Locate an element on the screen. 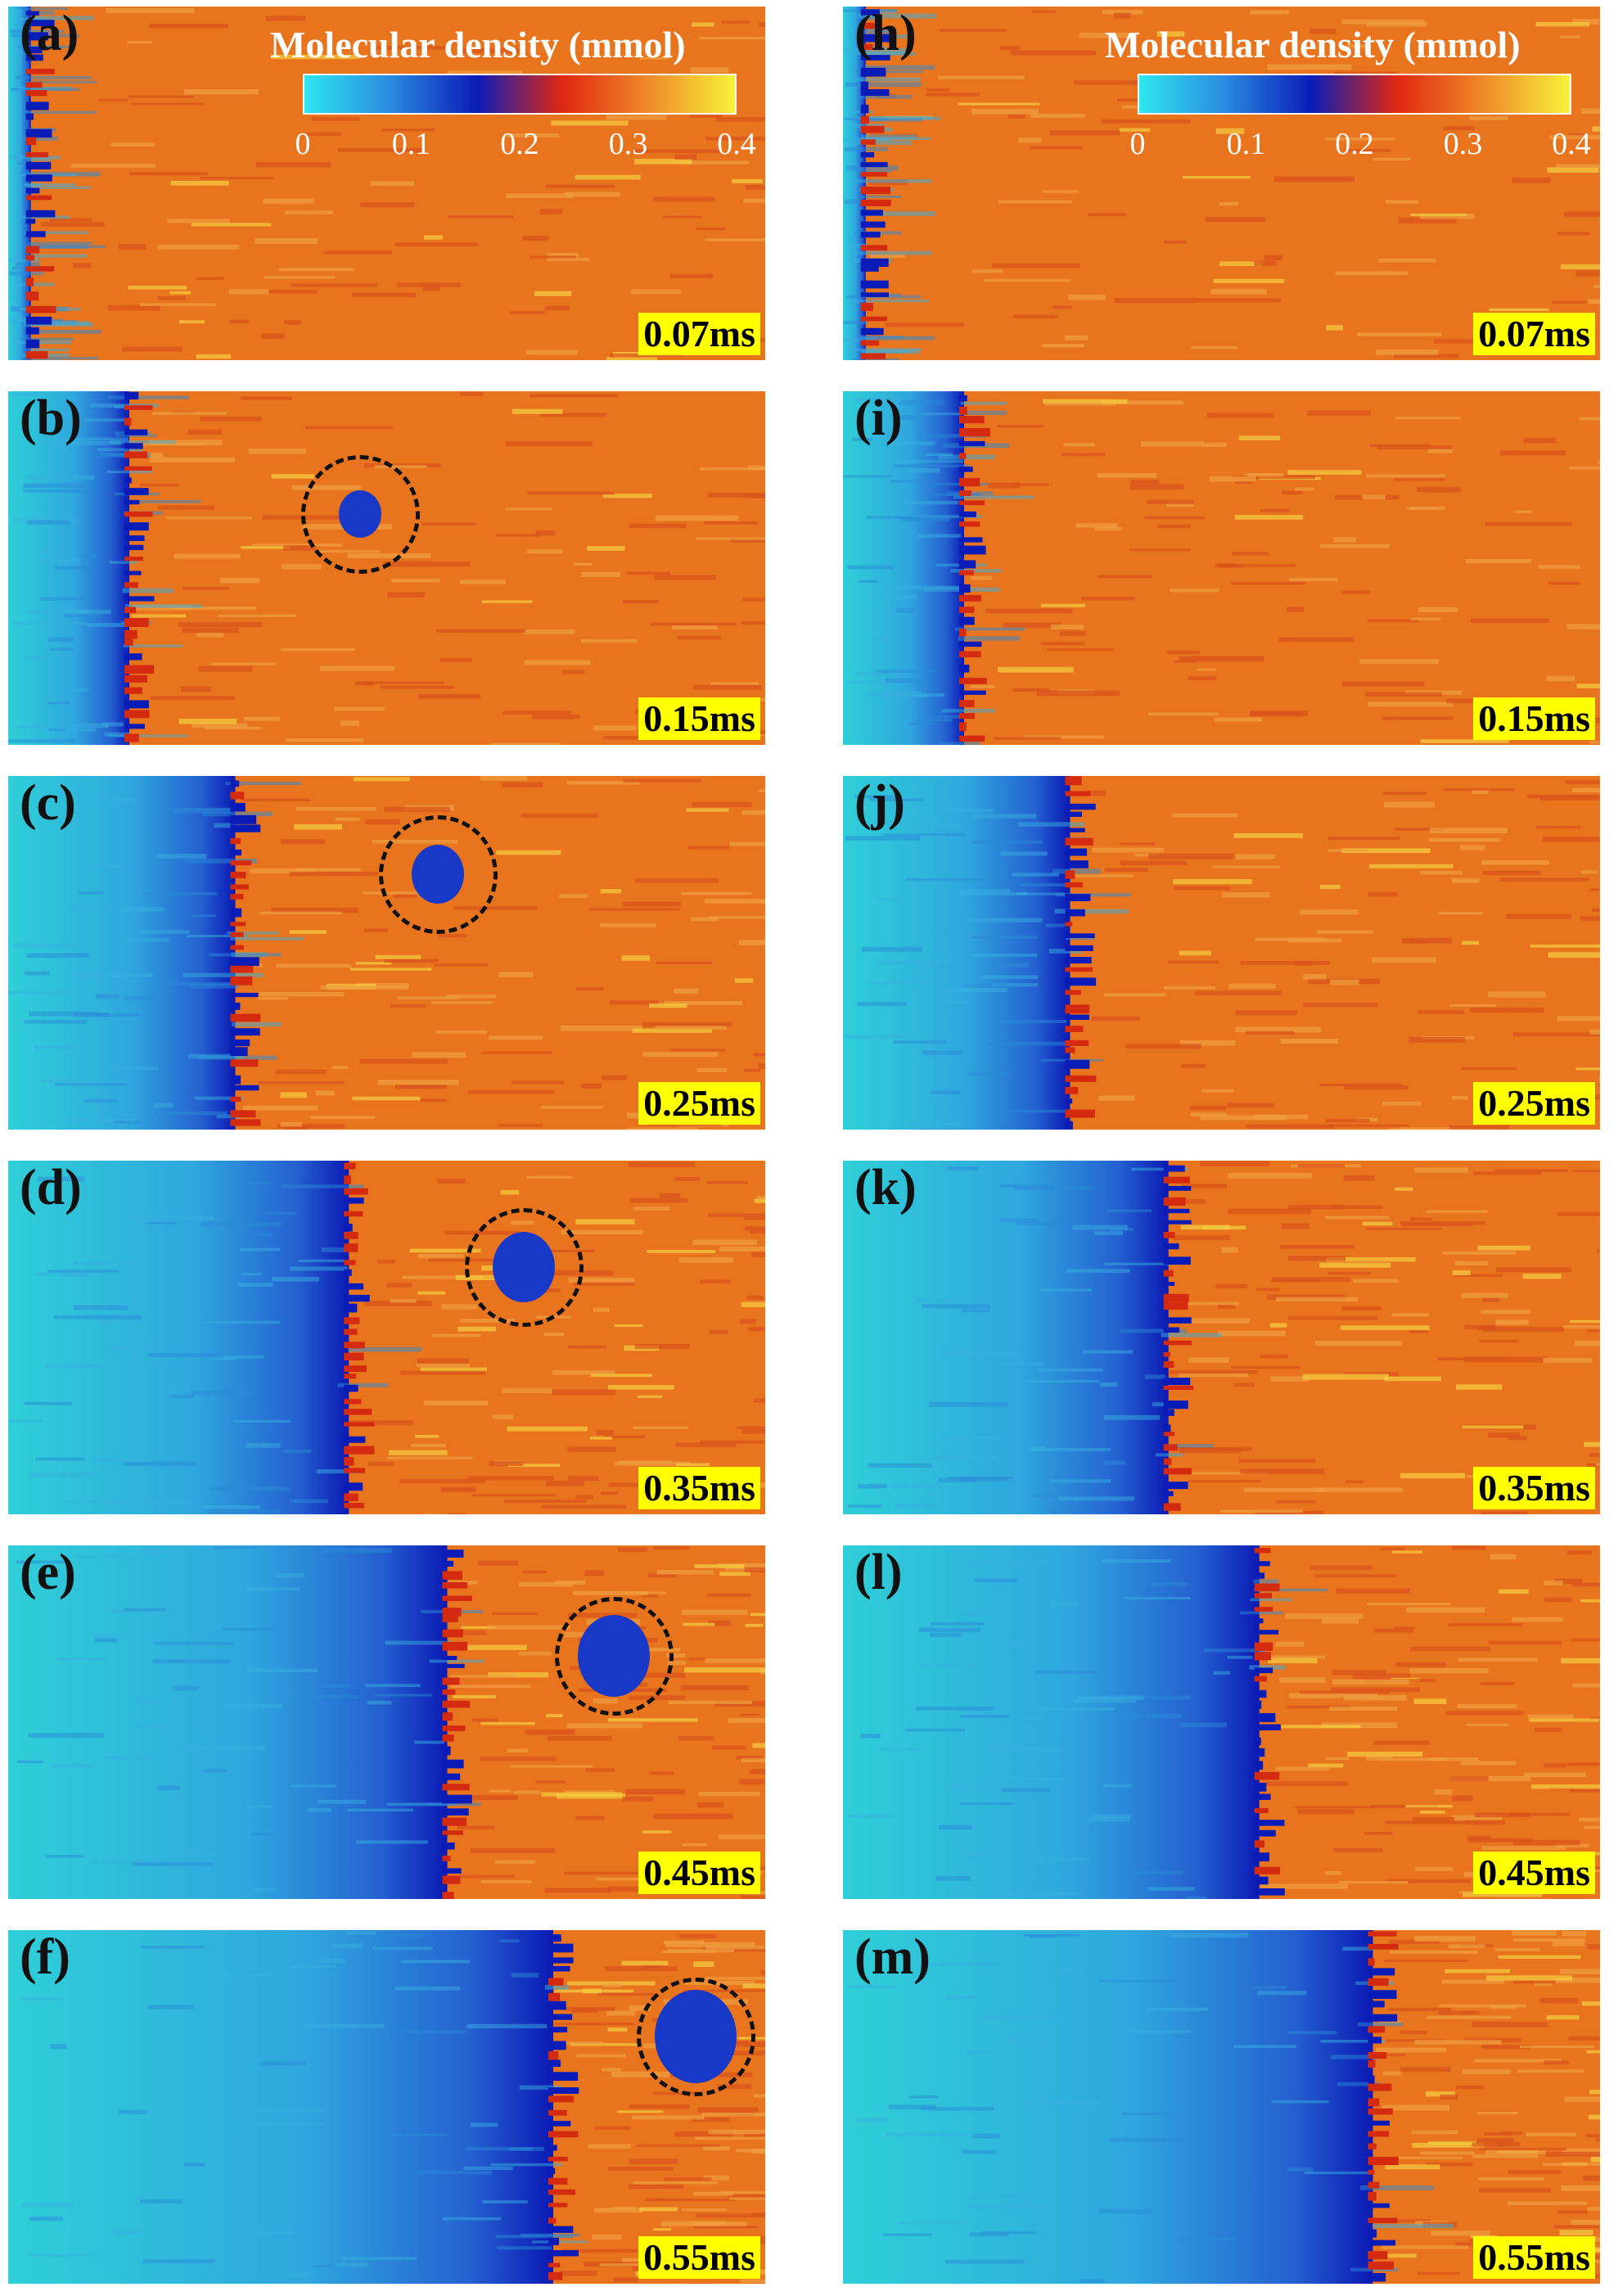 Image resolution: width=1618 pixels, height=2296 pixels. panel-c: (c) 0.25ms is located at coordinates (387, 953).